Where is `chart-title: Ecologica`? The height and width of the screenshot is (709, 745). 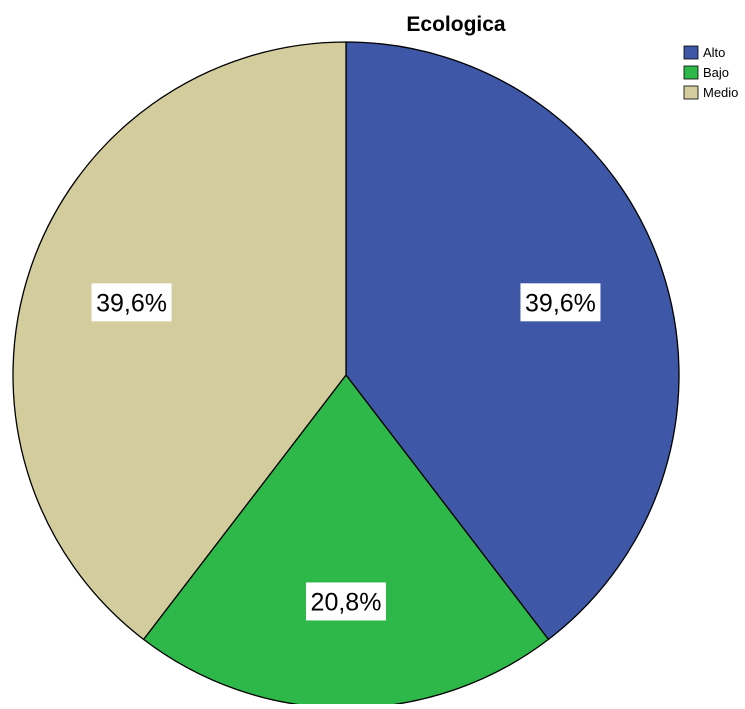
chart-title: Ecologica is located at coordinates (456, 24).